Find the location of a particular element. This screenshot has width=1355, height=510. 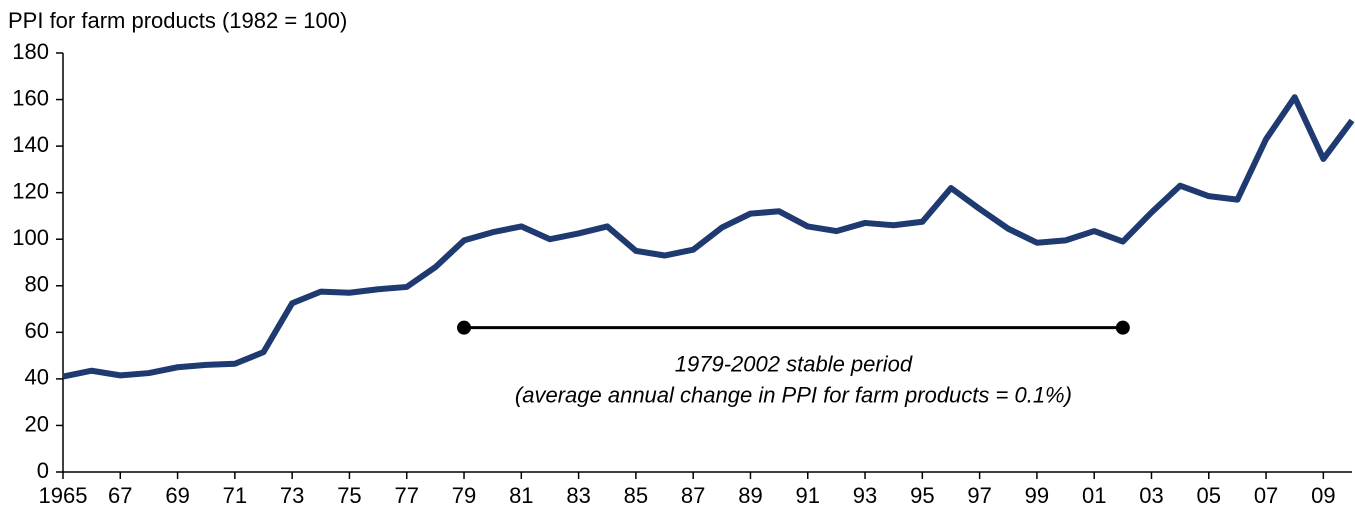

y-tick-label: 180 is located at coordinates (30, 51).